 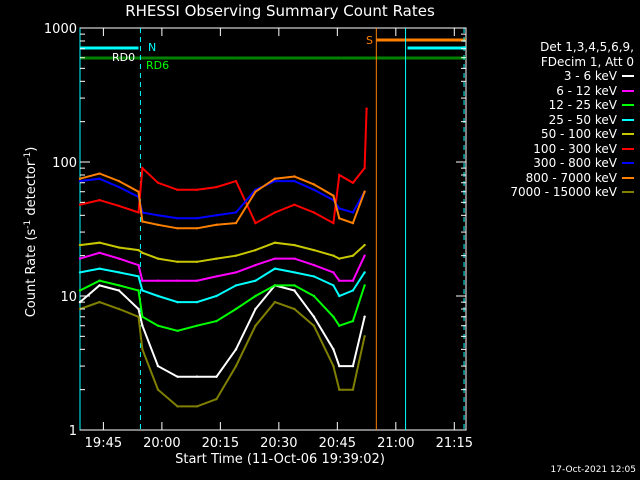 What do you see at coordinates (582, 119) in the screenshot?
I see `legend-label: 25 - 50 keV` at bounding box center [582, 119].